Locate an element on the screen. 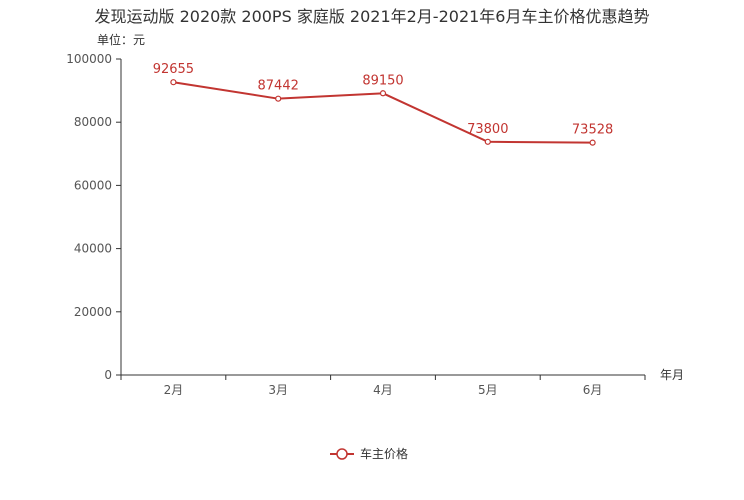 The height and width of the screenshot is (500, 744). x-axis: 2月 3月 4月 5月 6月 is located at coordinates (383, 385).